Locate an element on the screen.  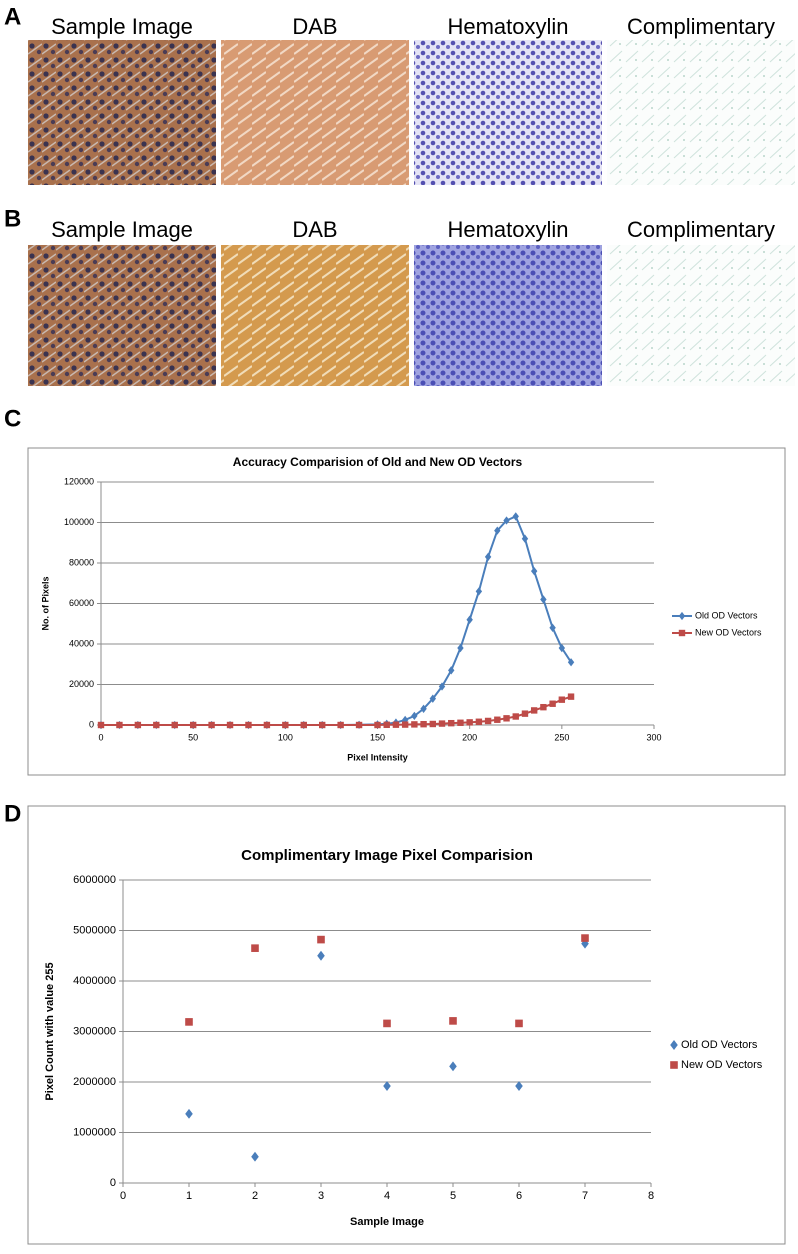
x-tick-label: 300 is located at coordinates (653, 737).